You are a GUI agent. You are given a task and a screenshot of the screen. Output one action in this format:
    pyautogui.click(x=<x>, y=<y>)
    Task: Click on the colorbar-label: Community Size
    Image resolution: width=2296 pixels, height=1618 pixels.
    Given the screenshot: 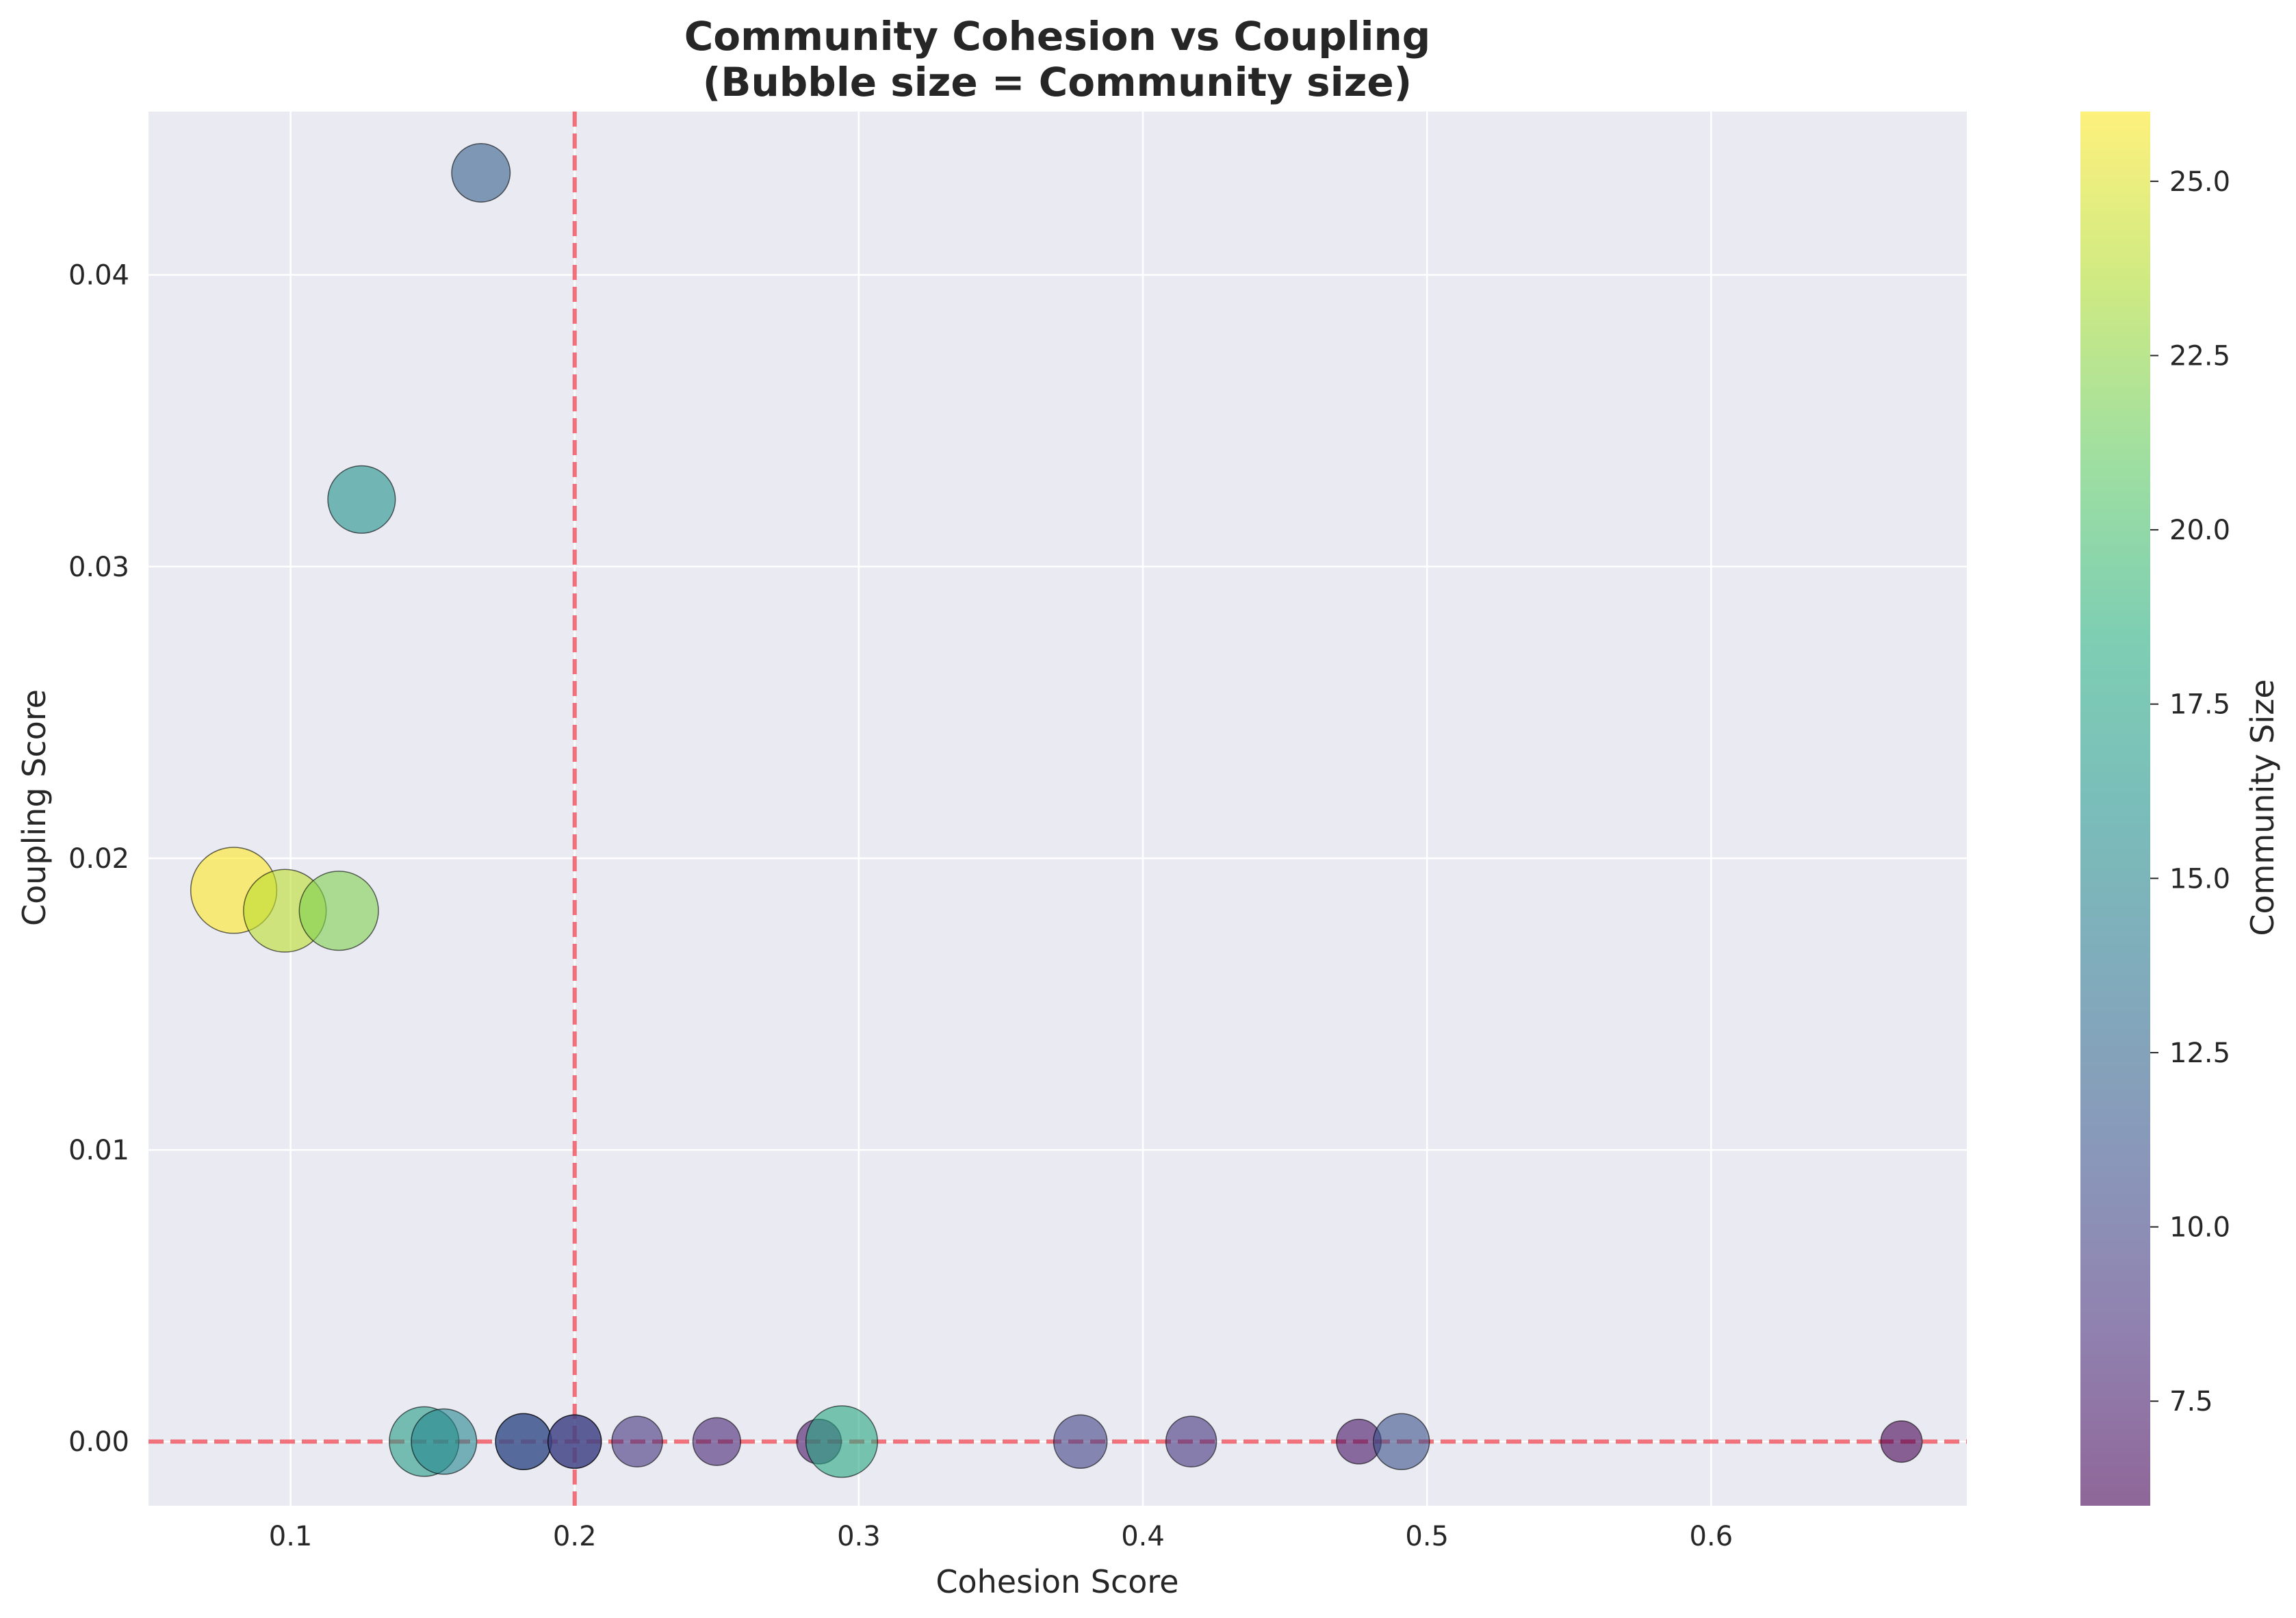 What is the action you would take?
    pyautogui.click(x=2262, y=807)
    